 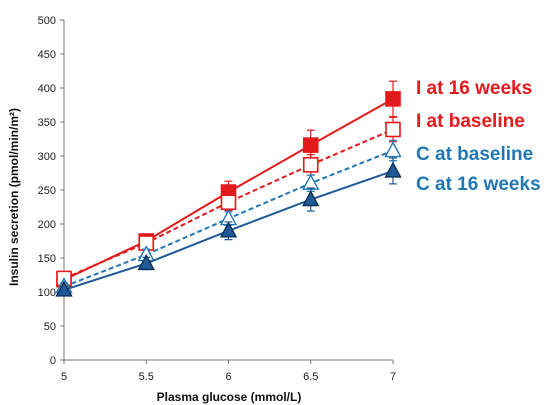 I want to click on legend-label-c-baseline: C at baseline, so click(x=474, y=154).